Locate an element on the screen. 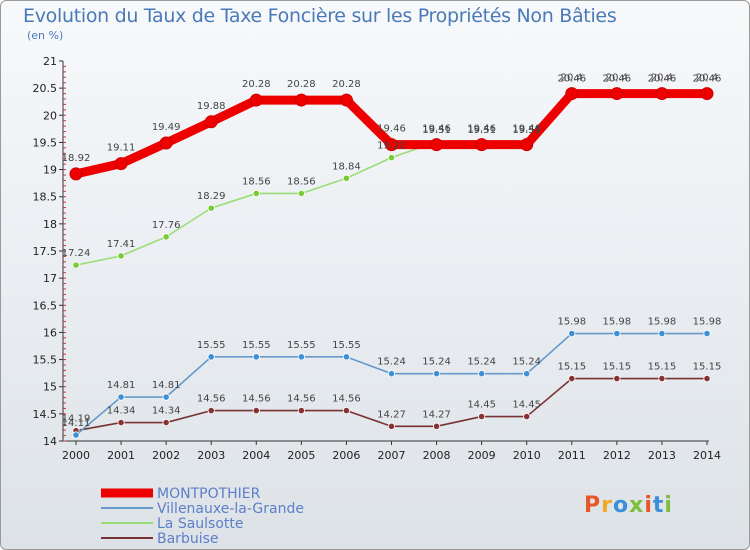  x-tick-label: 2010 is located at coordinates (527, 455).